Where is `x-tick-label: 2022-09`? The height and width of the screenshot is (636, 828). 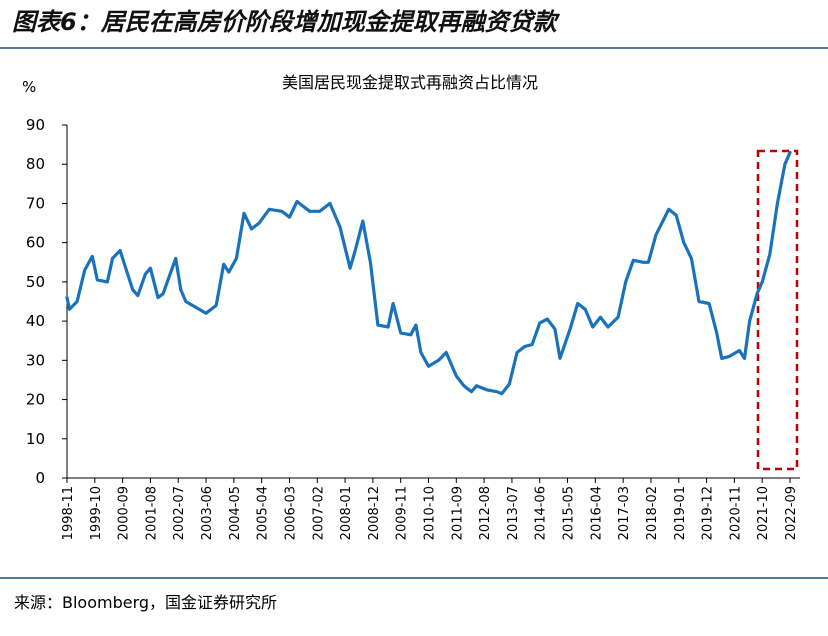
x-tick-label: 2022-09 is located at coordinates (791, 513).